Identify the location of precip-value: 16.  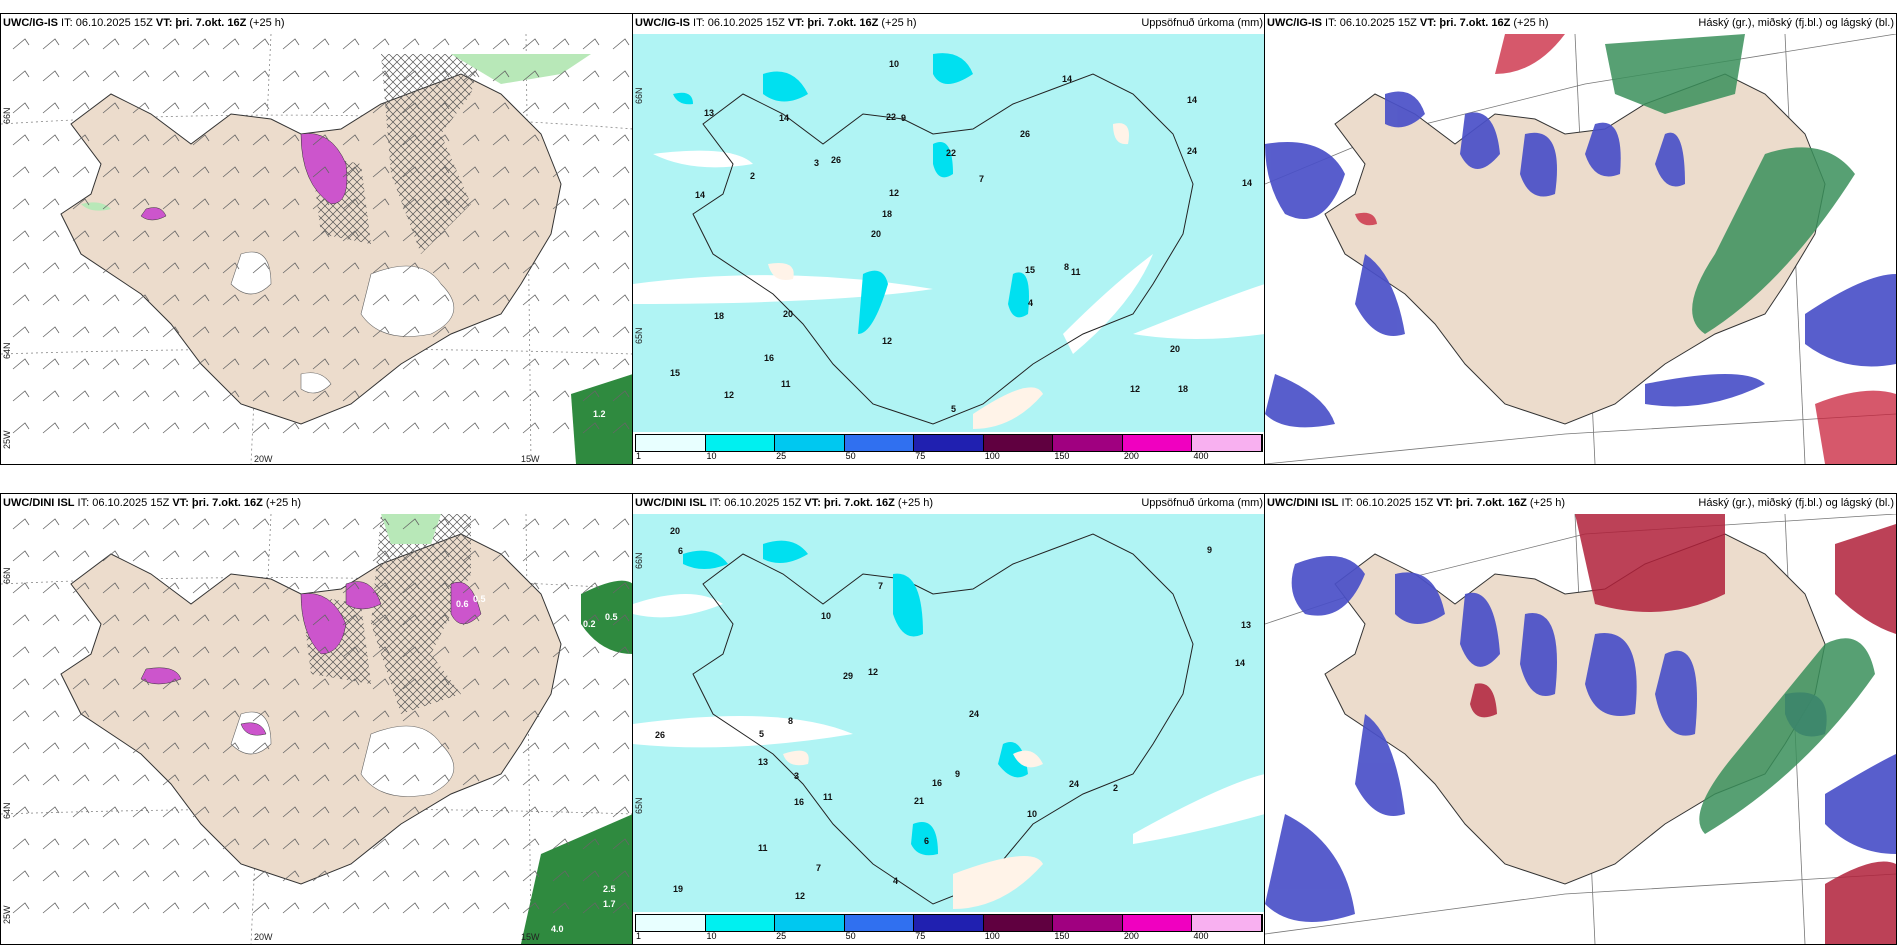
(769, 358).